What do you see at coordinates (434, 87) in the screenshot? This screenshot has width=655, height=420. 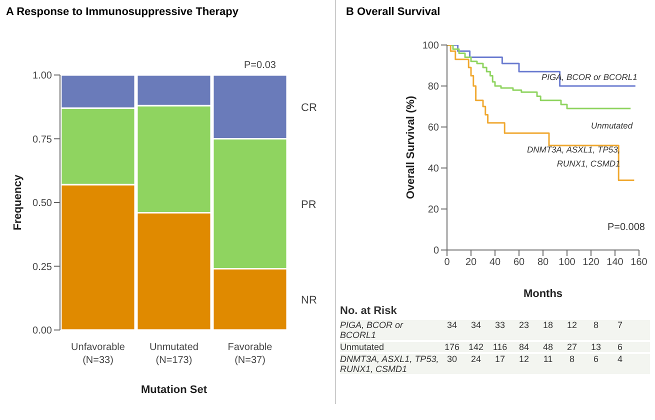 I see `y-tick-label: 80` at bounding box center [434, 87].